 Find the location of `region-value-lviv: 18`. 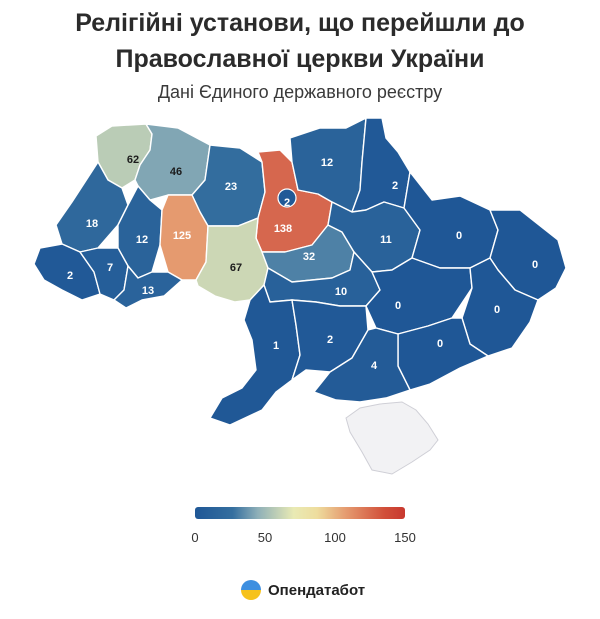

region-value-lviv: 18 is located at coordinates (92, 224).